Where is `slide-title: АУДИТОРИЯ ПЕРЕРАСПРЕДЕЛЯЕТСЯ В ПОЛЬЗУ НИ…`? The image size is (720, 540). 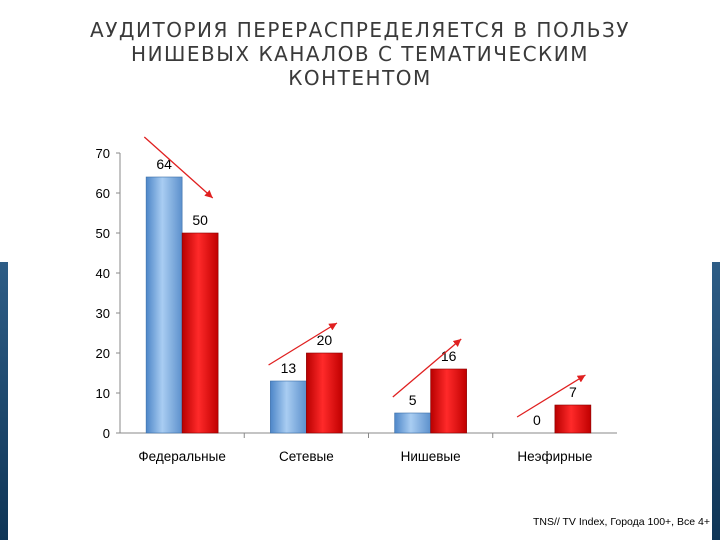 slide-title: АУДИТОРИЯ ПЕРЕРАСПРЕДЕЛЯЕТСЯ В ПОЛЬЗУ НИ… is located at coordinates (360, 54).